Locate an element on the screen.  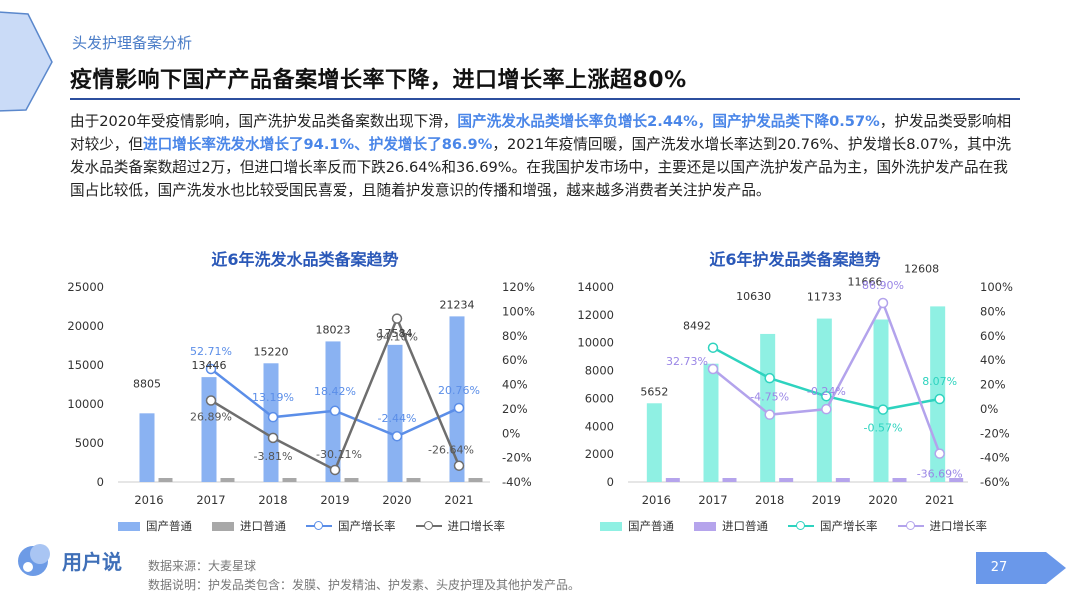
x-tick-label: 2016 is located at coordinates (148, 500).